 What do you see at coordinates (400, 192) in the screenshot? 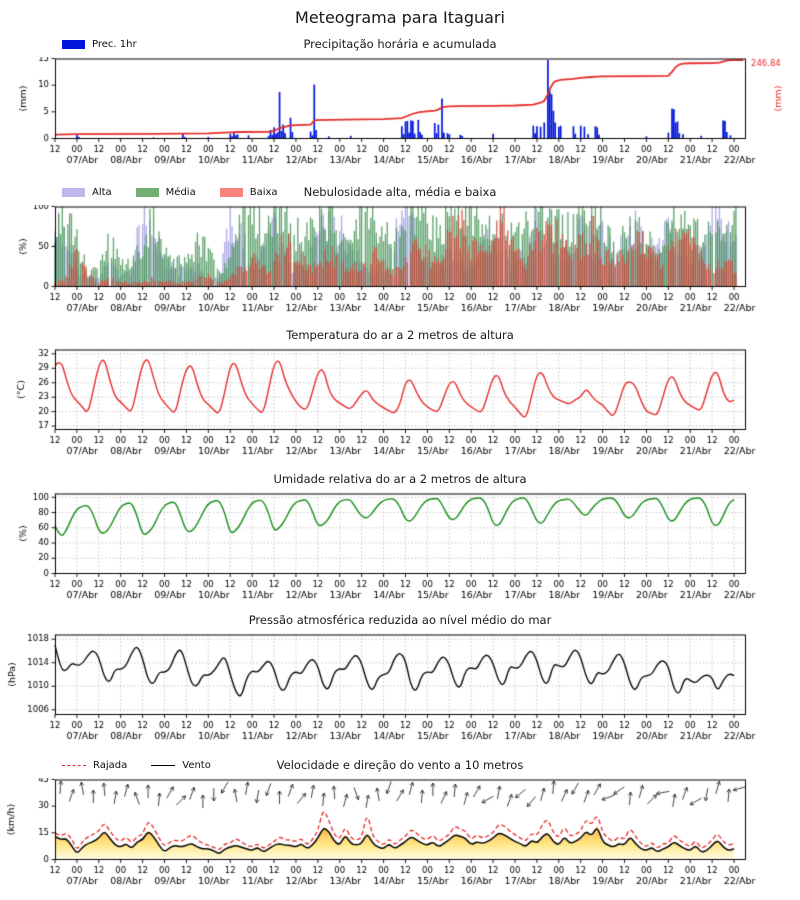
I see `chart-title-cloudiness: Nebulosidade alta, média e baixa` at bounding box center [400, 192].